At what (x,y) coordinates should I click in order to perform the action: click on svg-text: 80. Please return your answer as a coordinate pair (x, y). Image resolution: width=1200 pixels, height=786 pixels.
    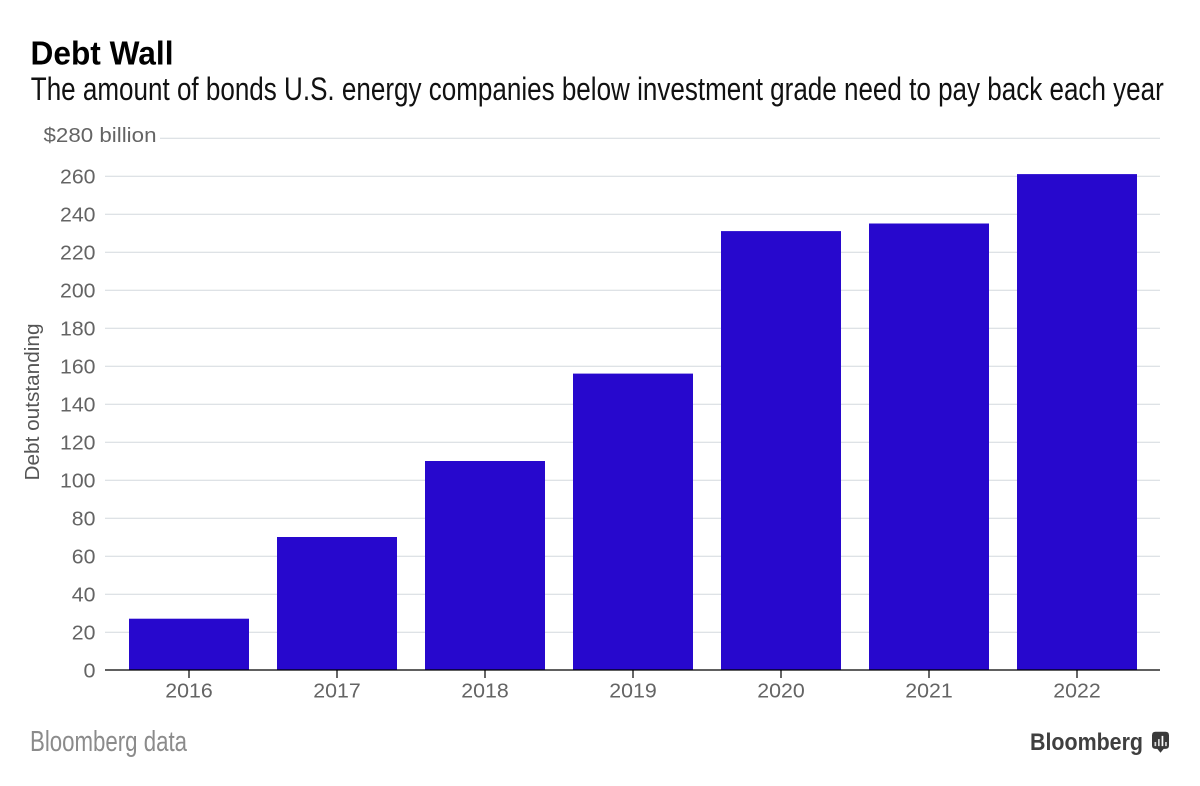
    Looking at the image, I should click on (84, 519).